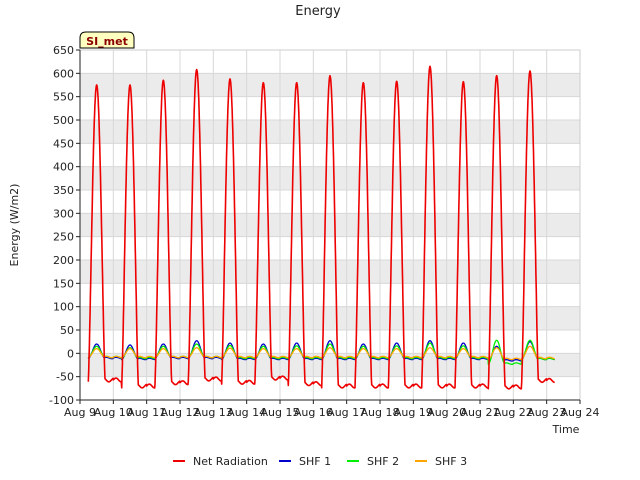 The width and height of the screenshot is (640, 480). I want to click on x-axis-label: Time, so click(566, 429).